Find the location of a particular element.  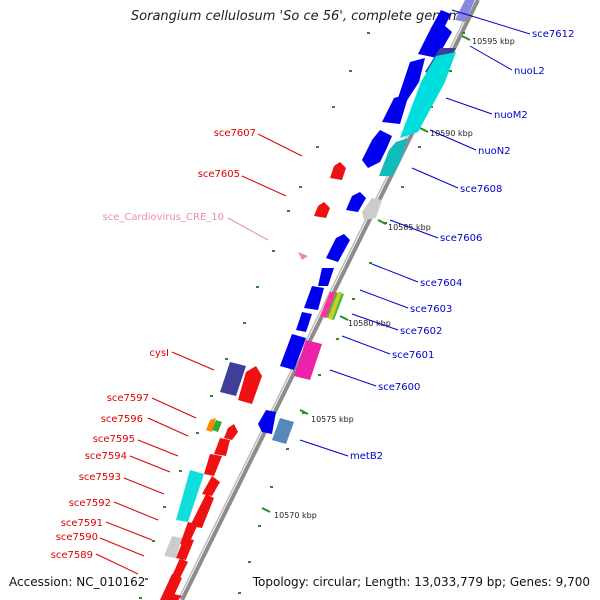

gene-label: sce7595 is located at coordinates (114, 439).